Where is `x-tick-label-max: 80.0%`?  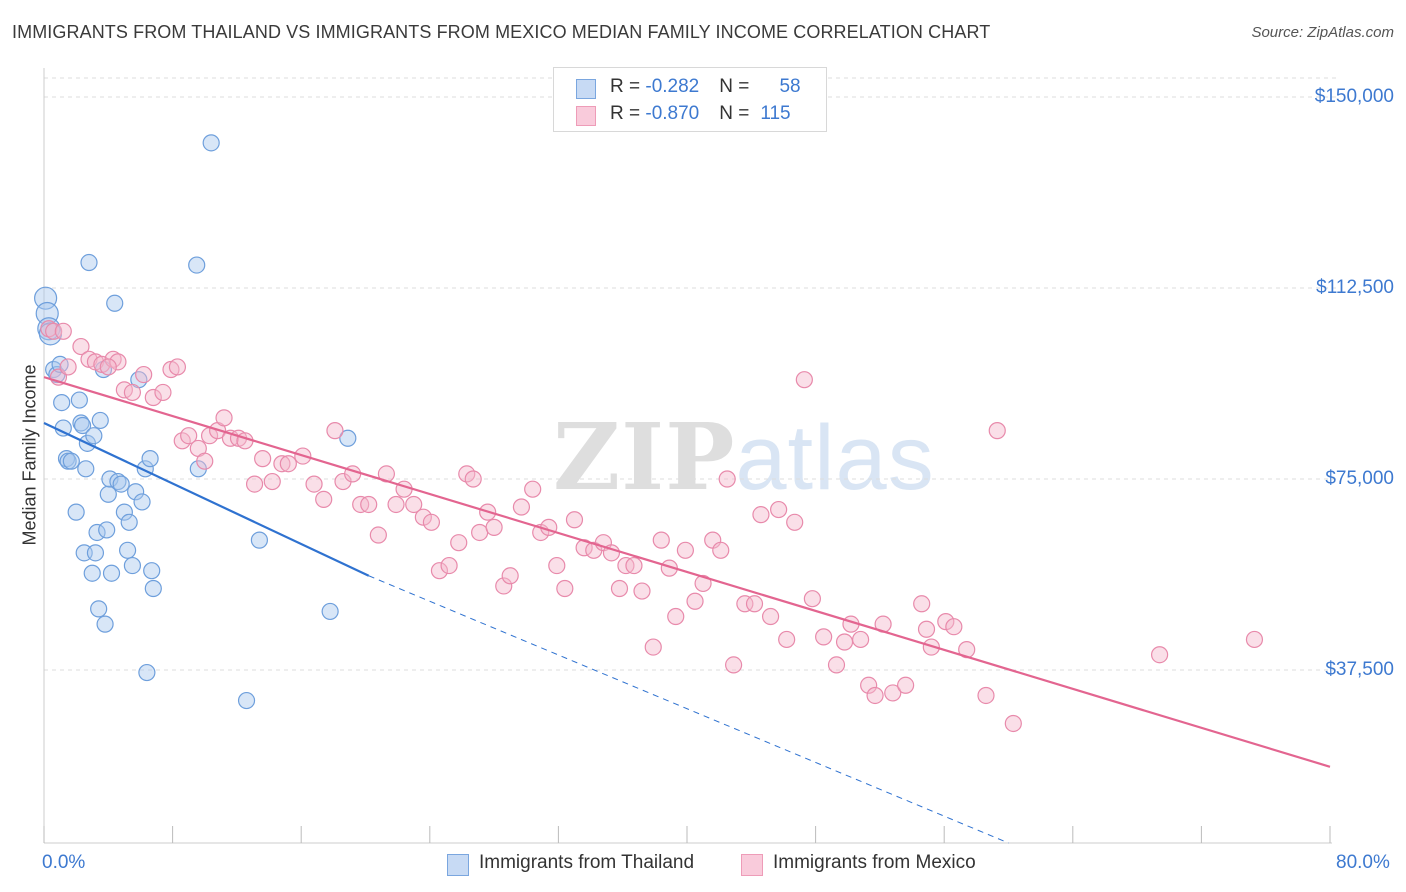 x-tick-label-max: 80.0% is located at coordinates (1363, 862).